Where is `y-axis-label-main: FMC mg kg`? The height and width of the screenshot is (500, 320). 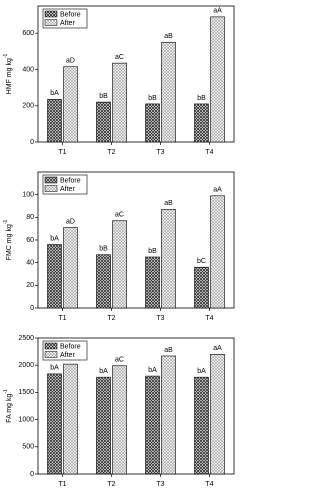 y-axis-label-main: FMC mg kg is located at coordinates (9, 242).